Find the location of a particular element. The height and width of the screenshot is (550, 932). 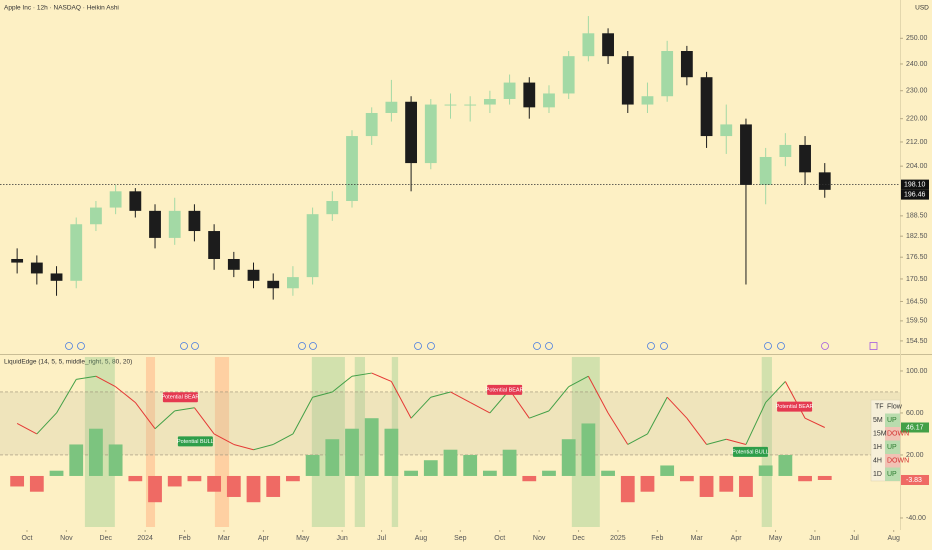

x-tick-label: Feb is located at coordinates (657, 538).